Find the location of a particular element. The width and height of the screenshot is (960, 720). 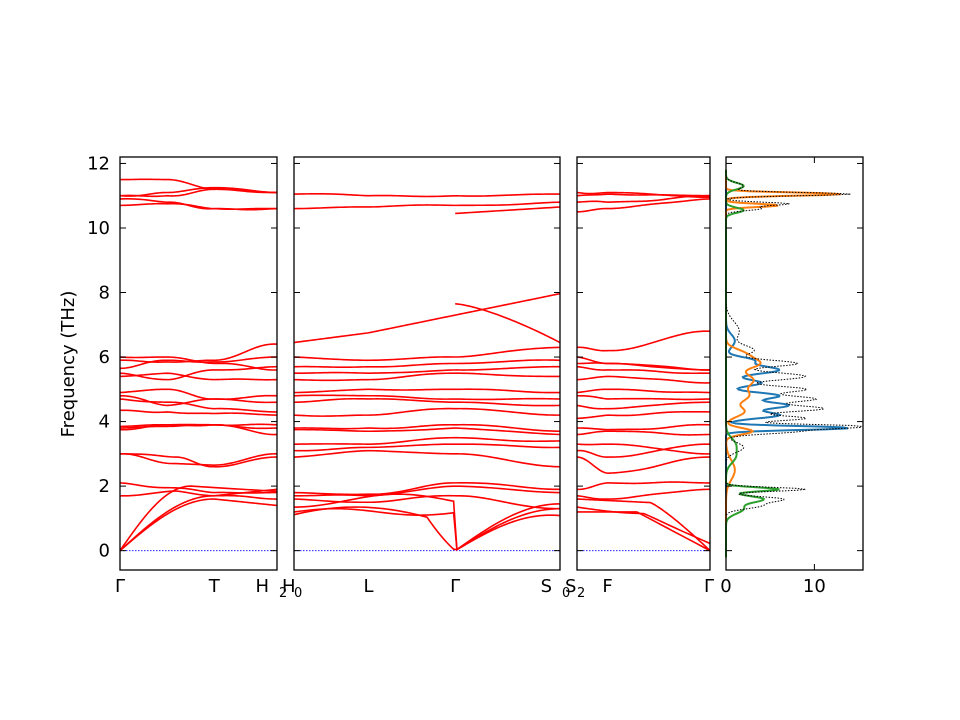

dos-x-tick-label: 10 is located at coordinates (814, 586).